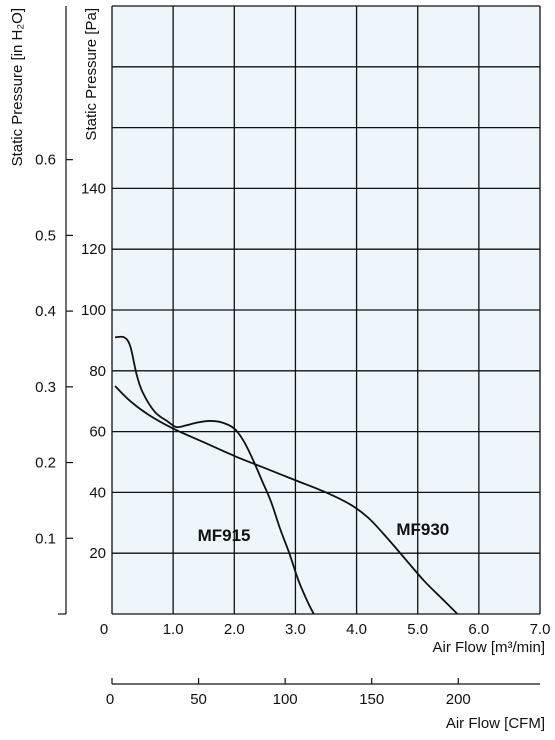  What do you see at coordinates (45, 160) in the screenshot?
I see `y2-tick-label: 0.6` at bounding box center [45, 160].